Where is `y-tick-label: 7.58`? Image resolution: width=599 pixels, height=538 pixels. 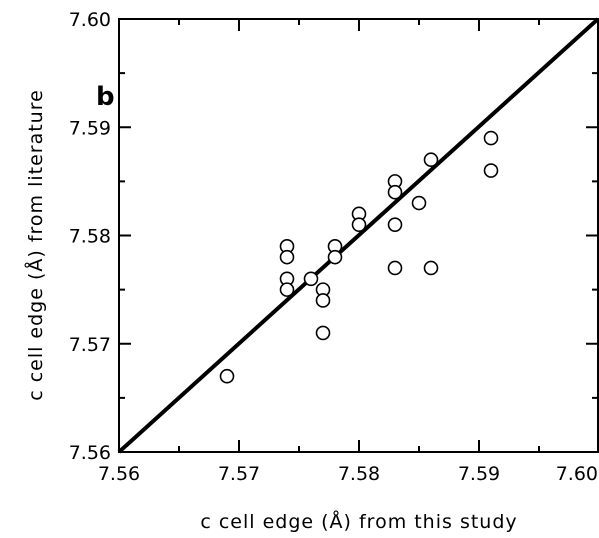 y-tick-label: 7.58 is located at coordinates (90, 237).